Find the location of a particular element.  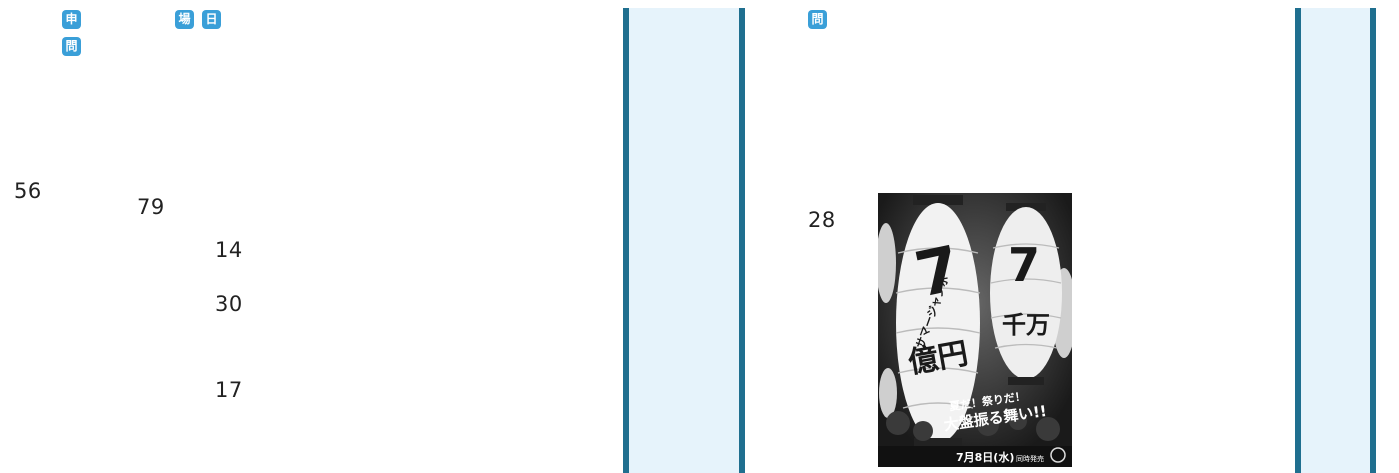

release-date: 7月8日(水) is located at coordinates (985, 457).